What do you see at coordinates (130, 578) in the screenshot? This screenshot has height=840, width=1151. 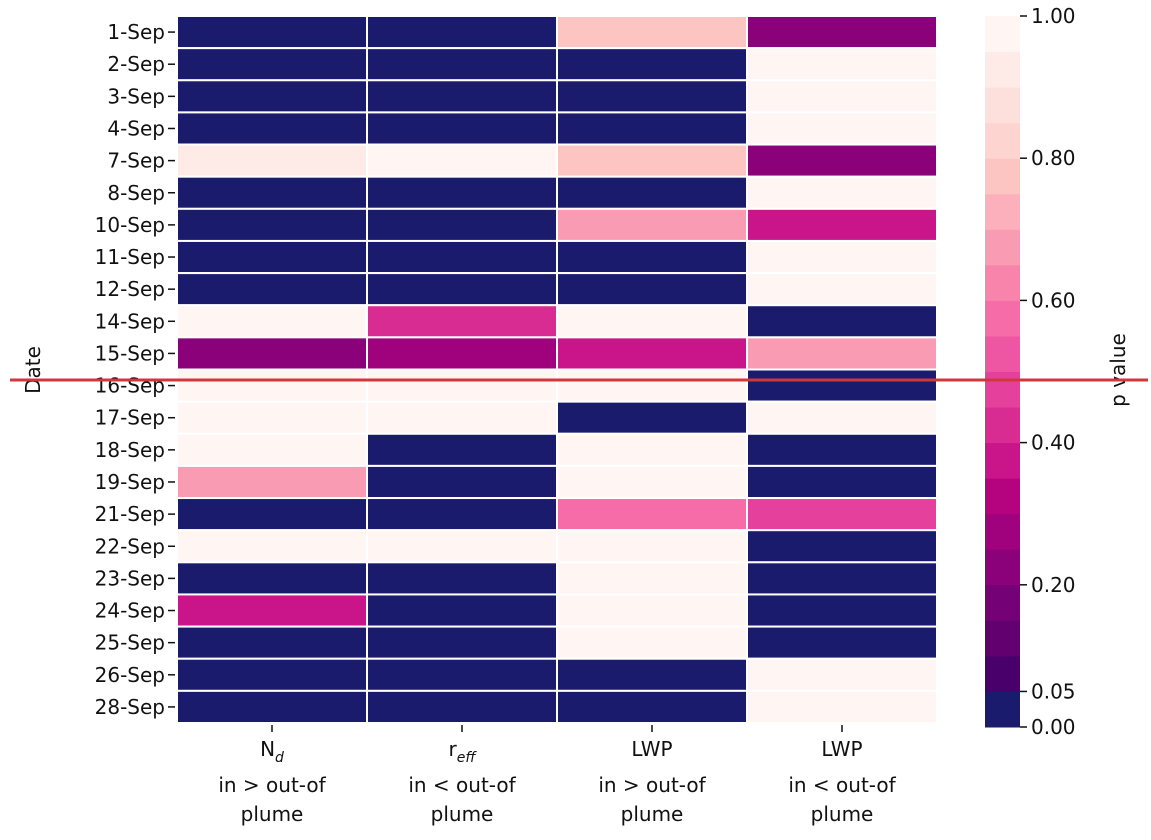 I see `y-tick-label: 23-Sep` at bounding box center [130, 578].